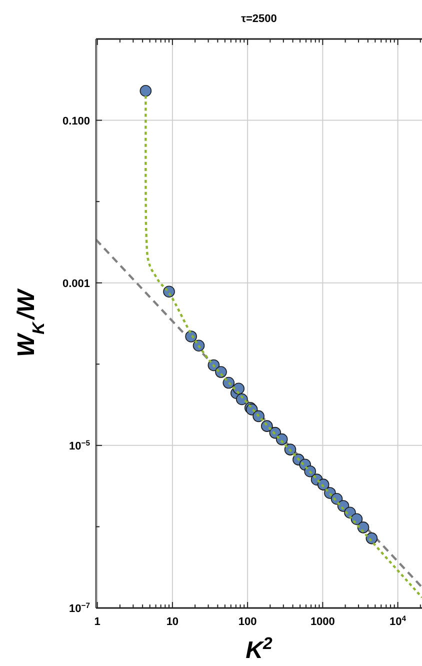 The image size is (422, 666). I want to click on y-tick-label: 0.100, so click(76, 121).